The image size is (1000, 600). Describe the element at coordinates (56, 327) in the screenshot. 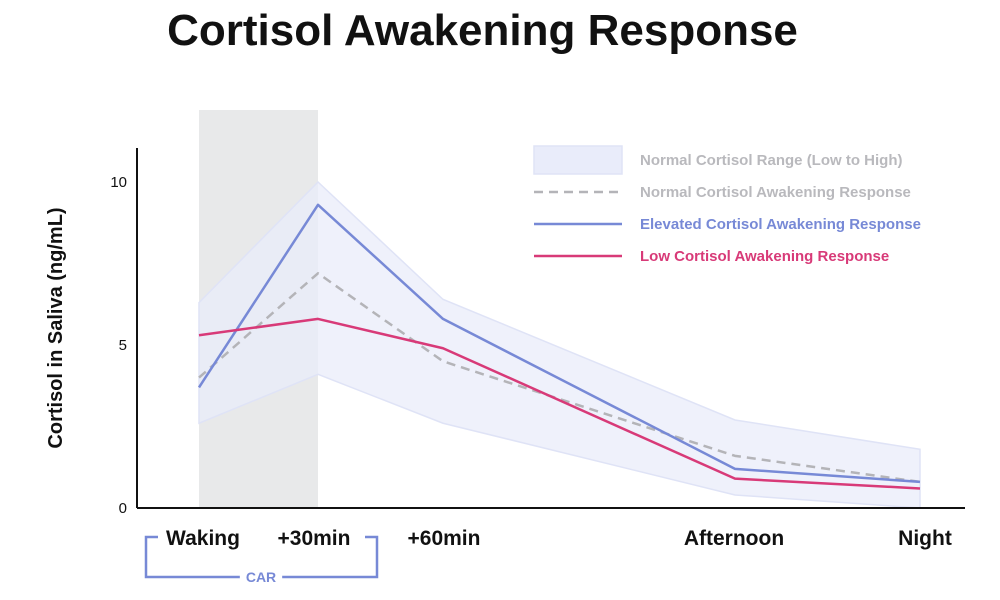

I see `y-axis-label: Cortisol in Saliva (ng/mL)` at that location.